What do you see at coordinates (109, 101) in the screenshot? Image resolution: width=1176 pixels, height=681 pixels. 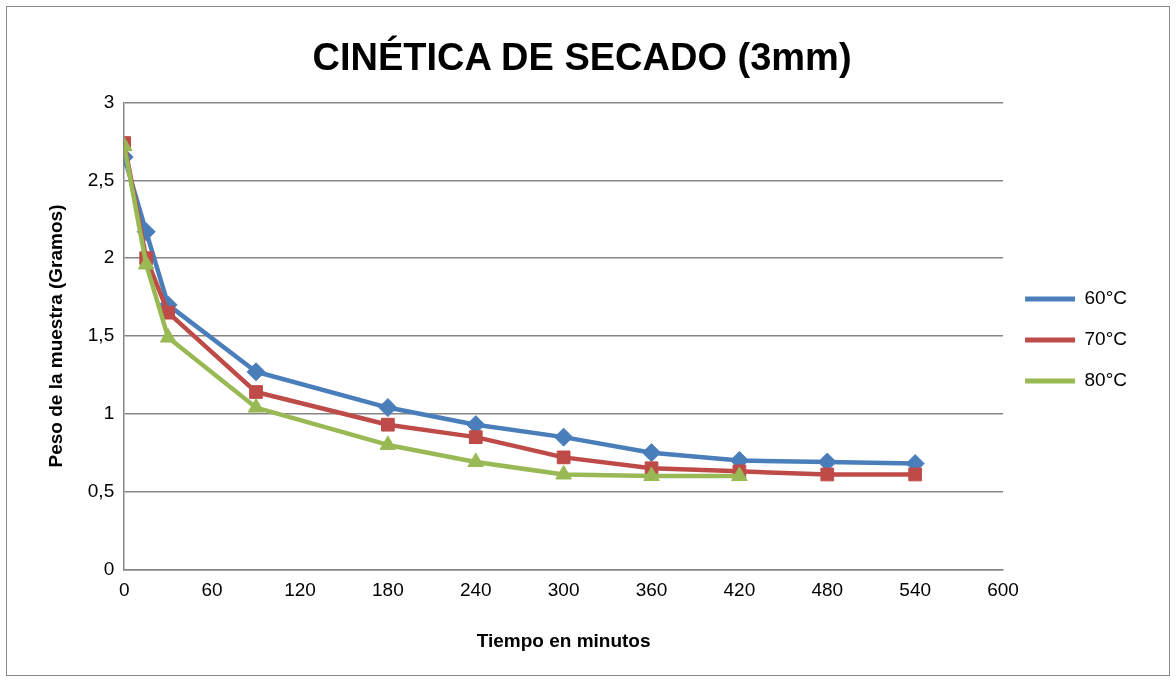 I see `y-tick-label: 3` at bounding box center [109, 101].